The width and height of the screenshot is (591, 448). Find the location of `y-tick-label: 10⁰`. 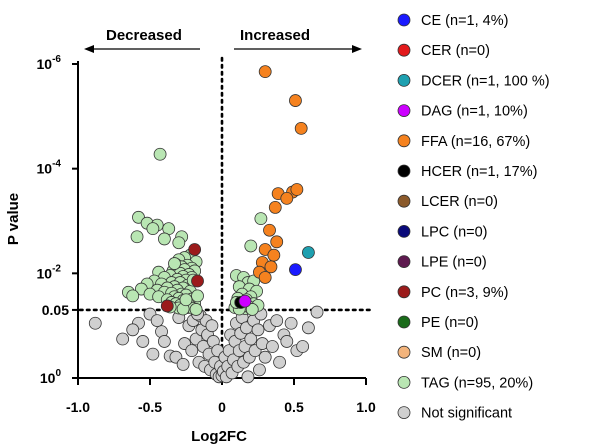

y-tick-label: 10⁰ is located at coordinates (51, 377).